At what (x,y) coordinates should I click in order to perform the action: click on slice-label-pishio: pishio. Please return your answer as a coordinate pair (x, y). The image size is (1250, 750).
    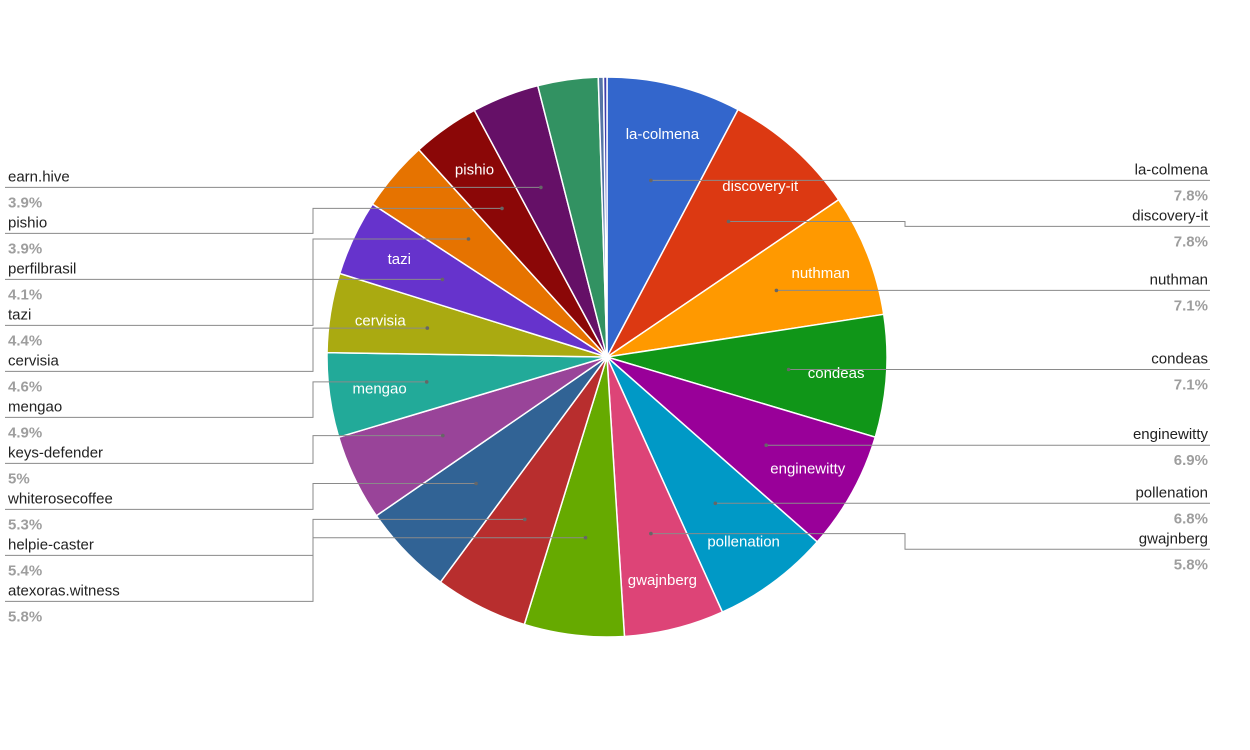
    Looking at the image, I should click on (474, 170).